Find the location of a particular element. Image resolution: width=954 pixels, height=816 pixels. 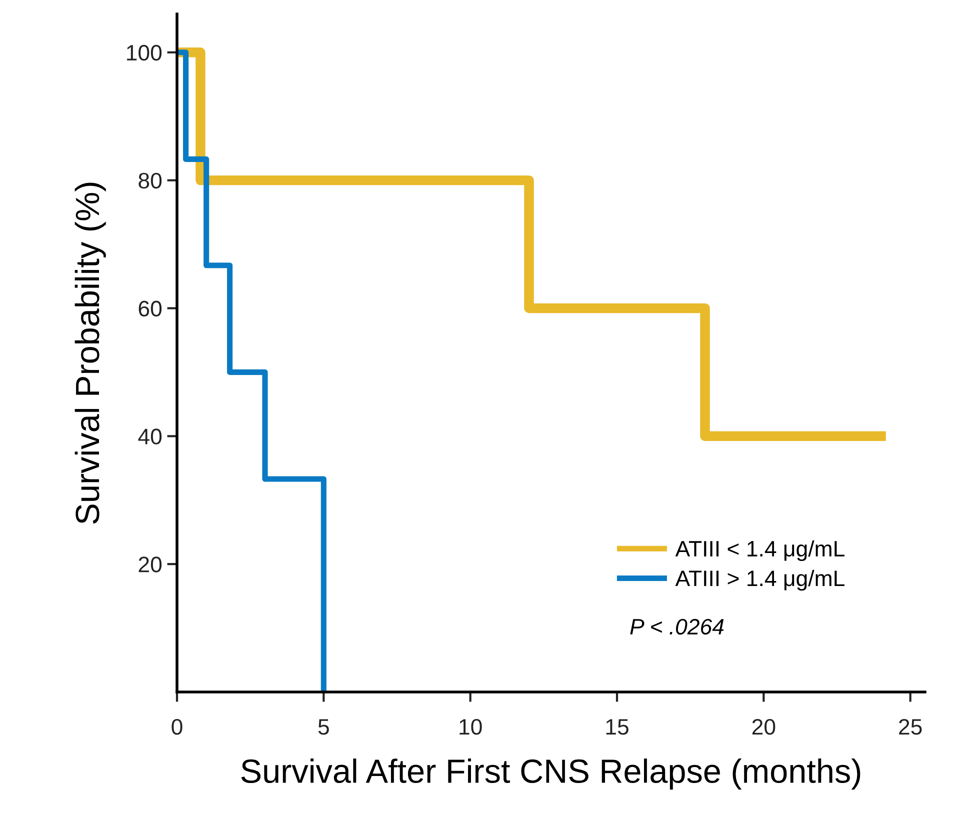

x-tick-label: 0 is located at coordinates (177, 726).